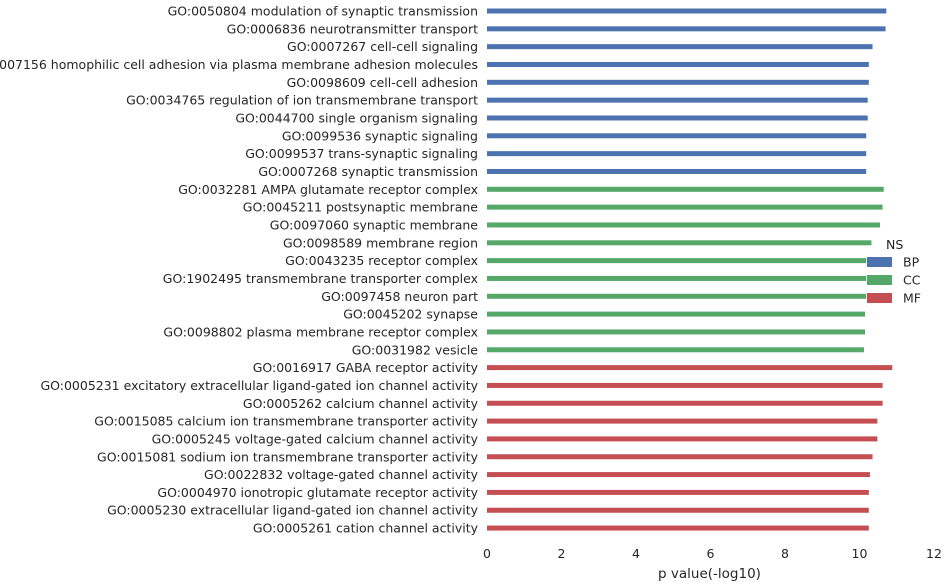 Image resolution: width=948 pixels, height=587 pixels. Describe the element at coordinates (356, 117) in the screenshot. I see `category-label: GO:0044700 single organism signaling` at that location.